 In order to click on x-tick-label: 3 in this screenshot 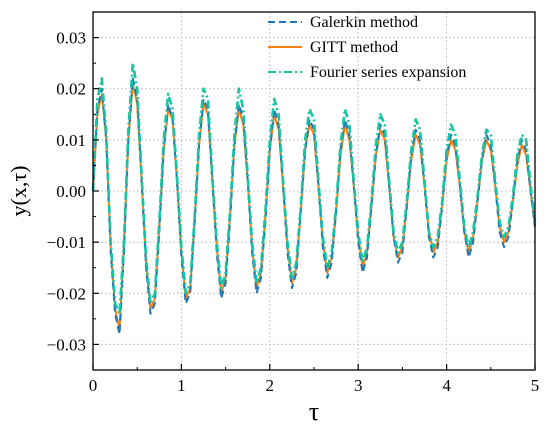, I will do `click(358, 385)`.